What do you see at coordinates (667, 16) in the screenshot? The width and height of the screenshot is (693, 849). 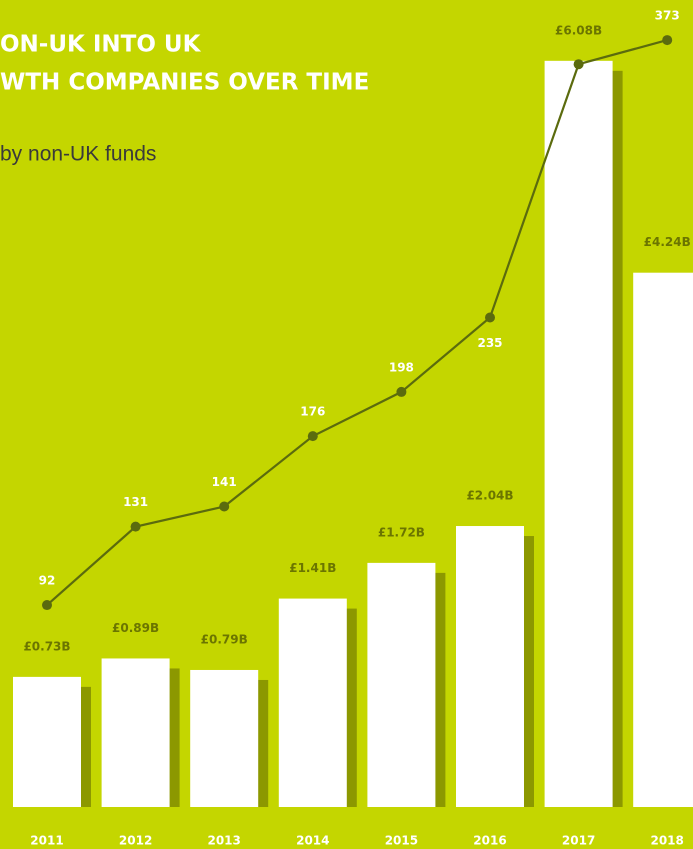 I see `line-value-label: 373` at bounding box center [667, 16].